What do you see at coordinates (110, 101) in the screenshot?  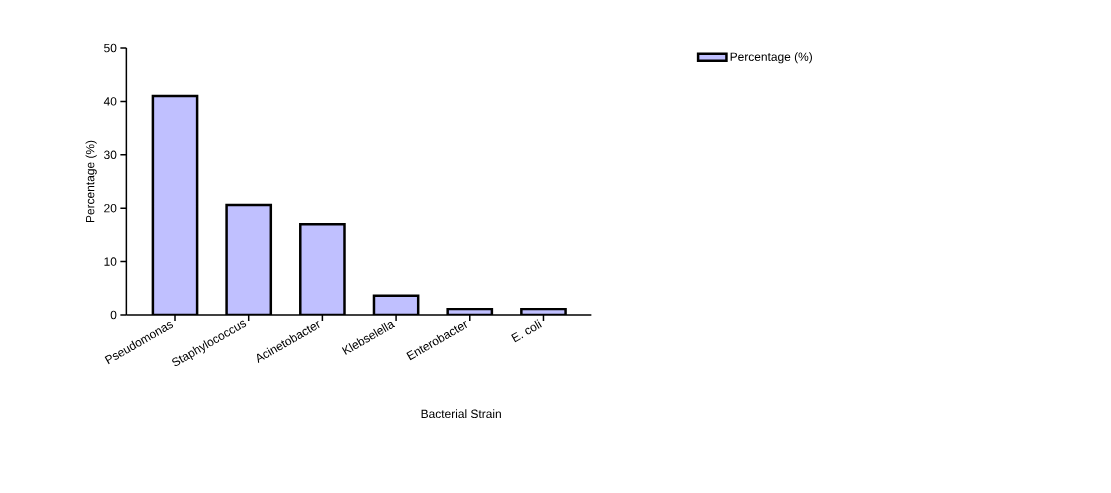 I see `y-tick-label: 40` at bounding box center [110, 101].